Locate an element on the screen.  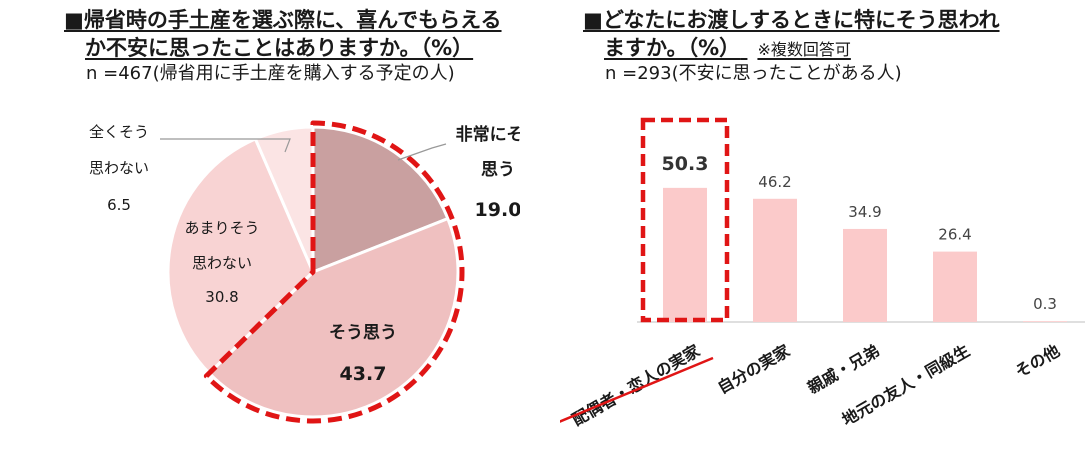
right-chart-title: ■どなたにお渡しするときに特にそう思われ ますか。（%） ※複数回答可 is located at coordinates (791, 35).